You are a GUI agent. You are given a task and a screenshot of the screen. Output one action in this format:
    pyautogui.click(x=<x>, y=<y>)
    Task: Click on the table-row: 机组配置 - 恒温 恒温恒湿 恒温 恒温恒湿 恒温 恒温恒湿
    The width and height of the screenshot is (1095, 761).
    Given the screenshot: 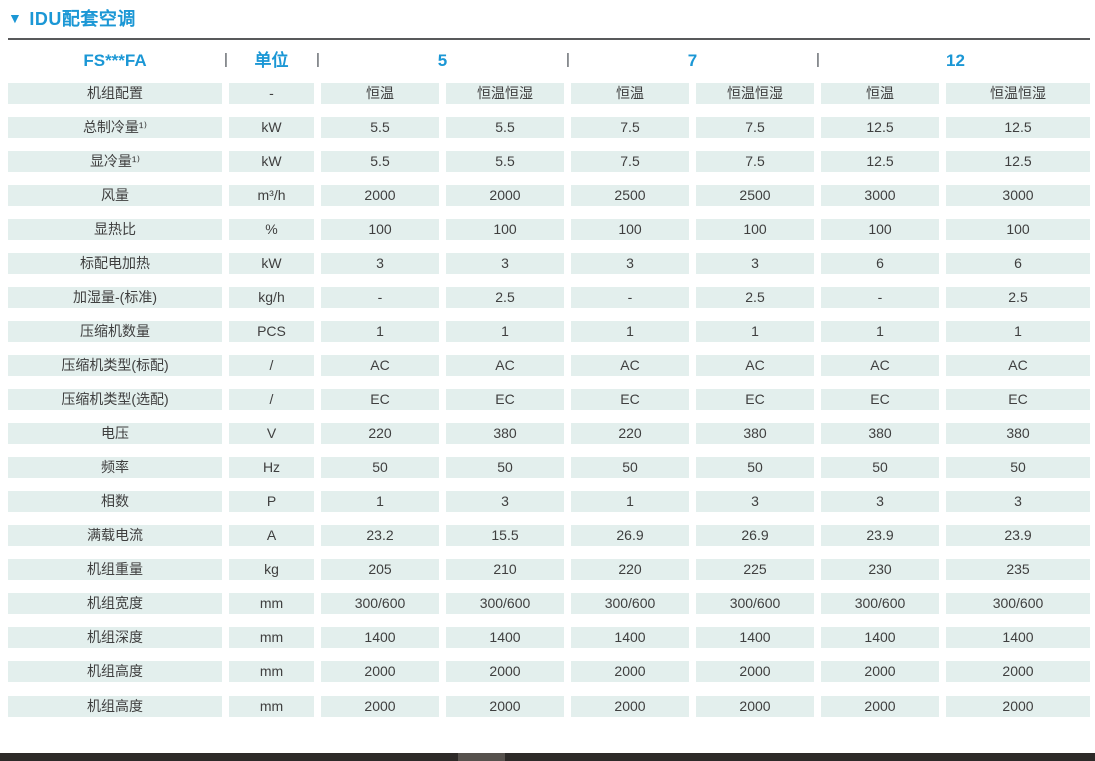 What is the action you would take?
    pyautogui.click(x=549, y=93)
    